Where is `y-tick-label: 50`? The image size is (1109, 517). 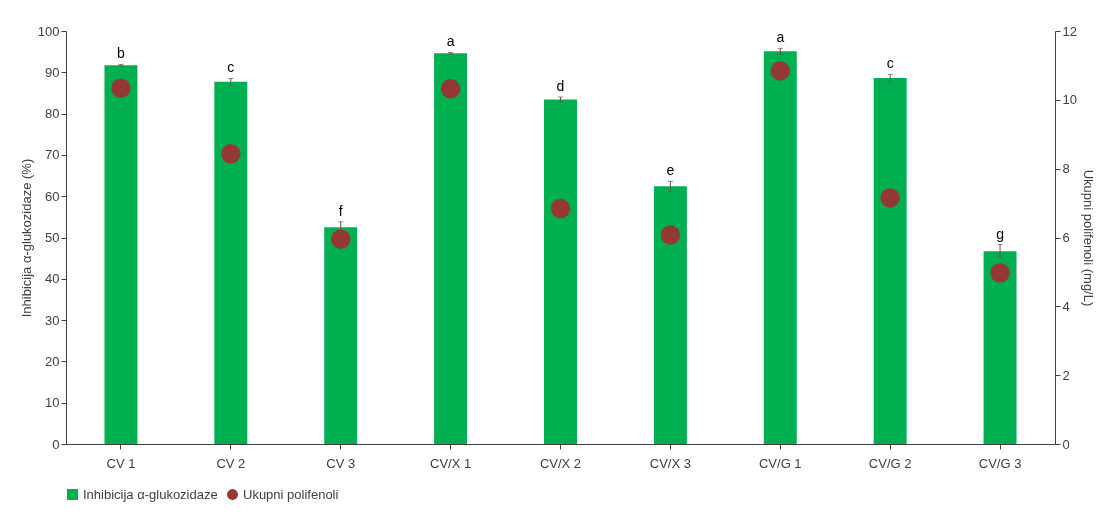
y-tick-label: 50 is located at coordinates (52, 237).